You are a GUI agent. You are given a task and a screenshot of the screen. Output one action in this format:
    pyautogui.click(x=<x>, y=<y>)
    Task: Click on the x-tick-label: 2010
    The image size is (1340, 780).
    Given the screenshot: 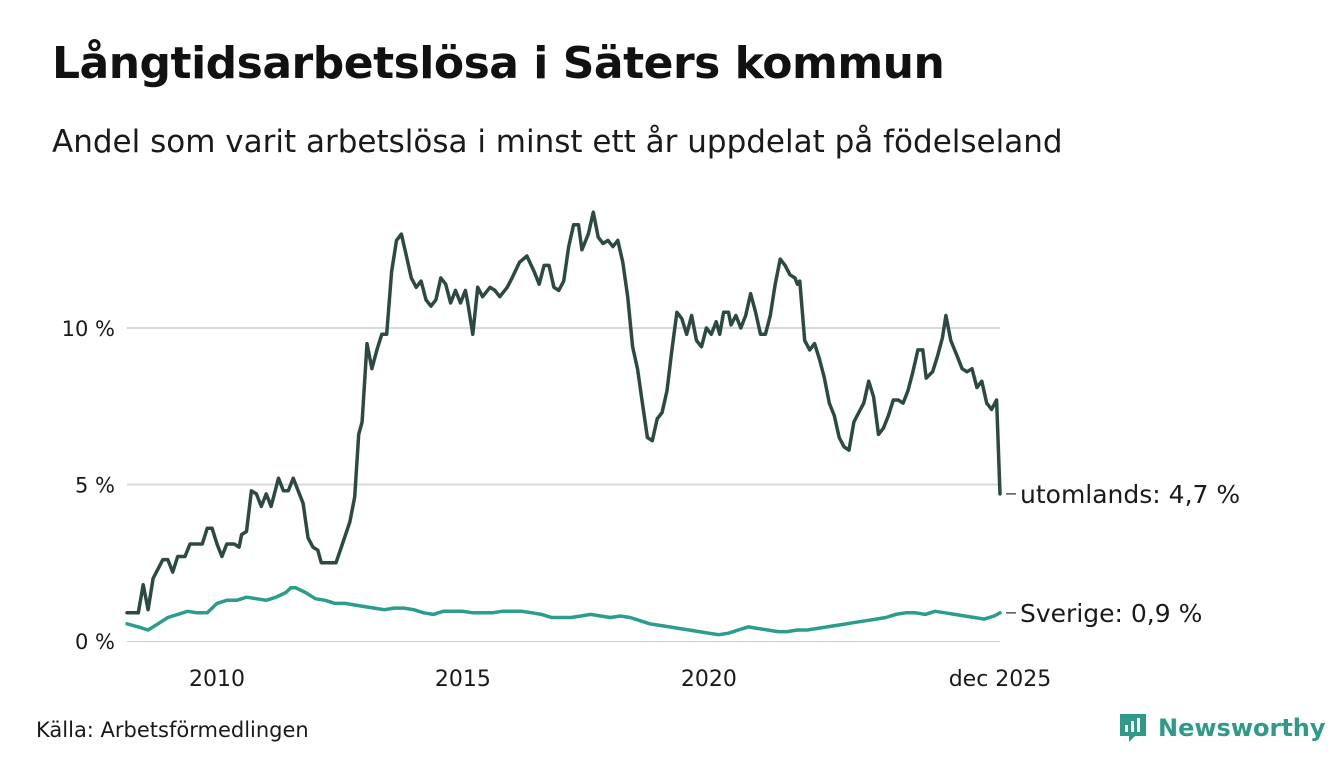 What is the action you would take?
    pyautogui.click(x=217, y=679)
    